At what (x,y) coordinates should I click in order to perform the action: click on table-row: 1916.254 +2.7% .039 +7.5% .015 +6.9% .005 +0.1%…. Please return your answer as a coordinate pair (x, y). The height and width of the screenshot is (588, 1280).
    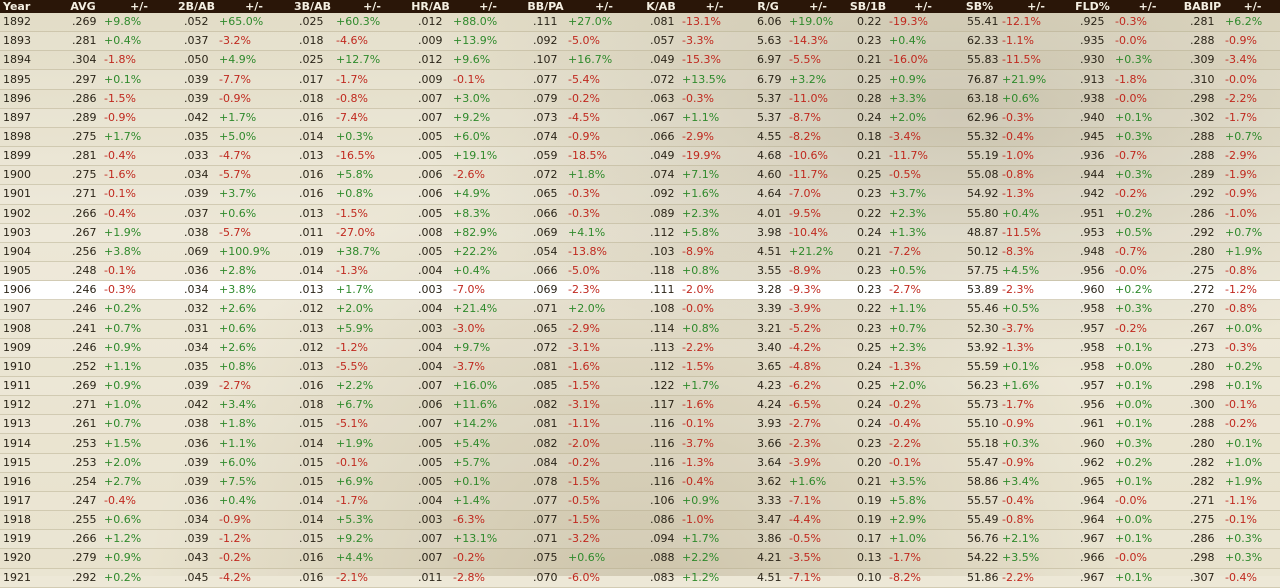
    Looking at the image, I should click on (640, 482).